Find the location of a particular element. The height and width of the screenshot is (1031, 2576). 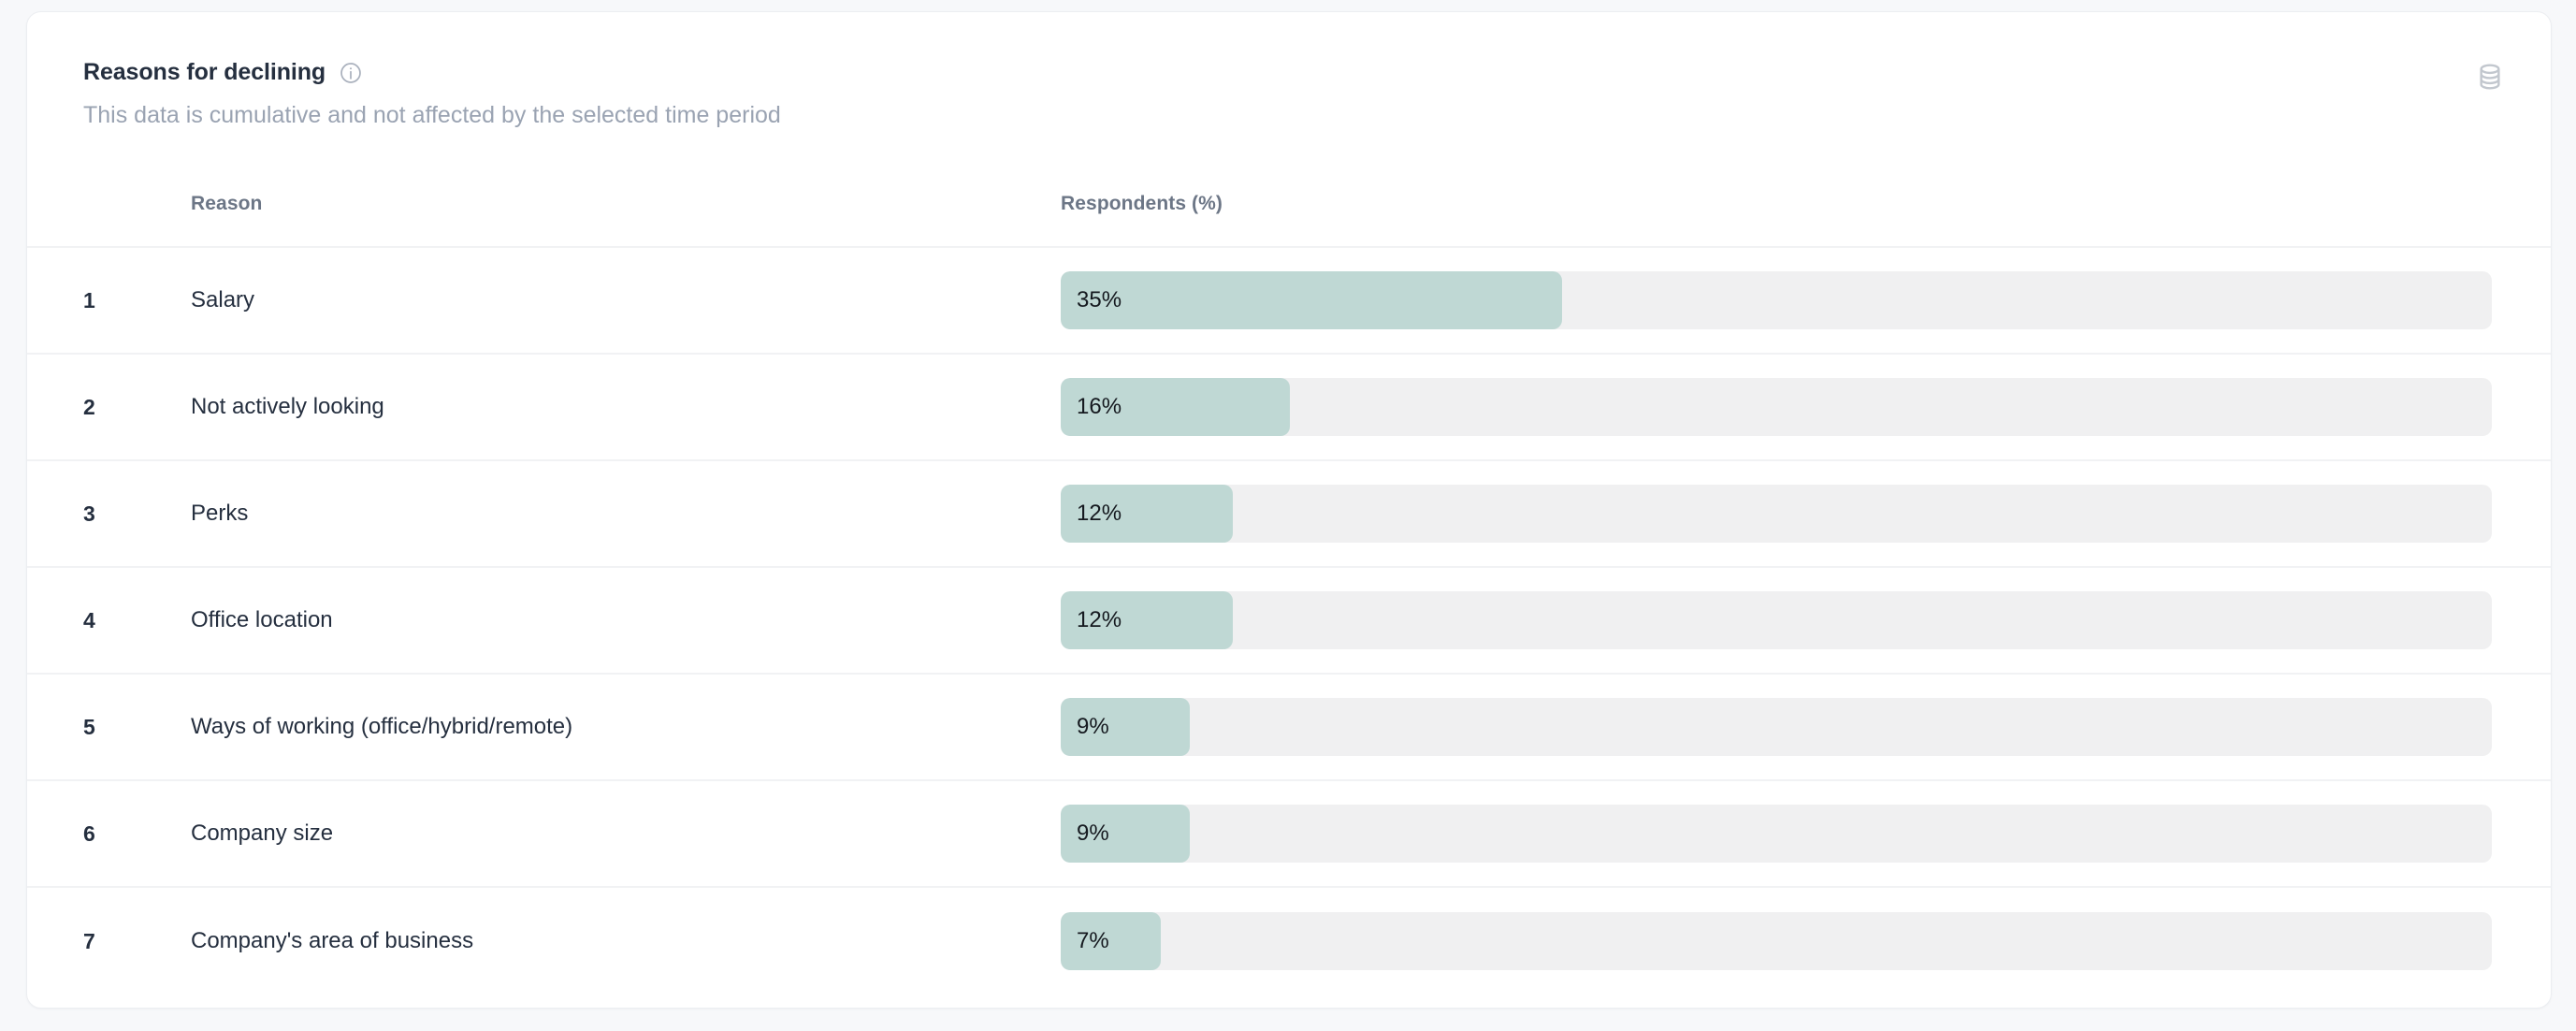

column-header-respondents: Respondents (%) is located at coordinates (1142, 203).